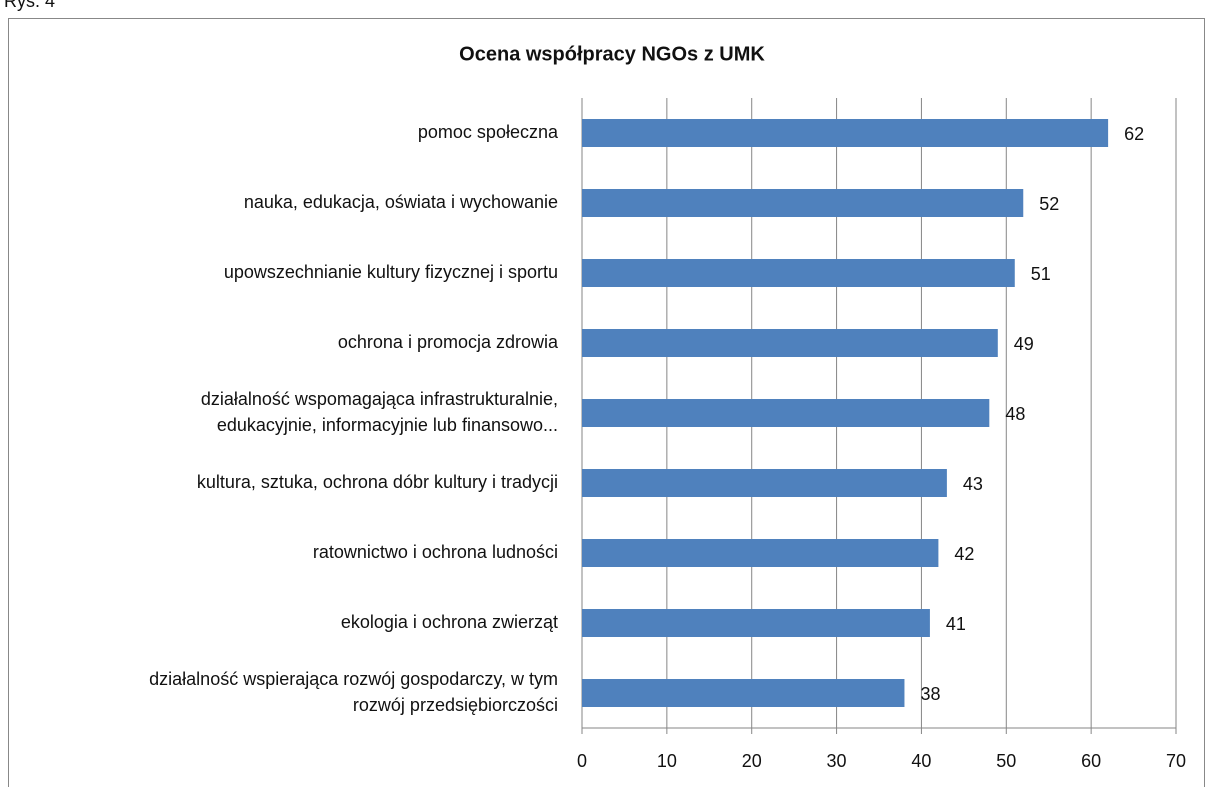  What do you see at coordinates (921, 761) in the screenshot?
I see `x-tick-label: 40` at bounding box center [921, 761].